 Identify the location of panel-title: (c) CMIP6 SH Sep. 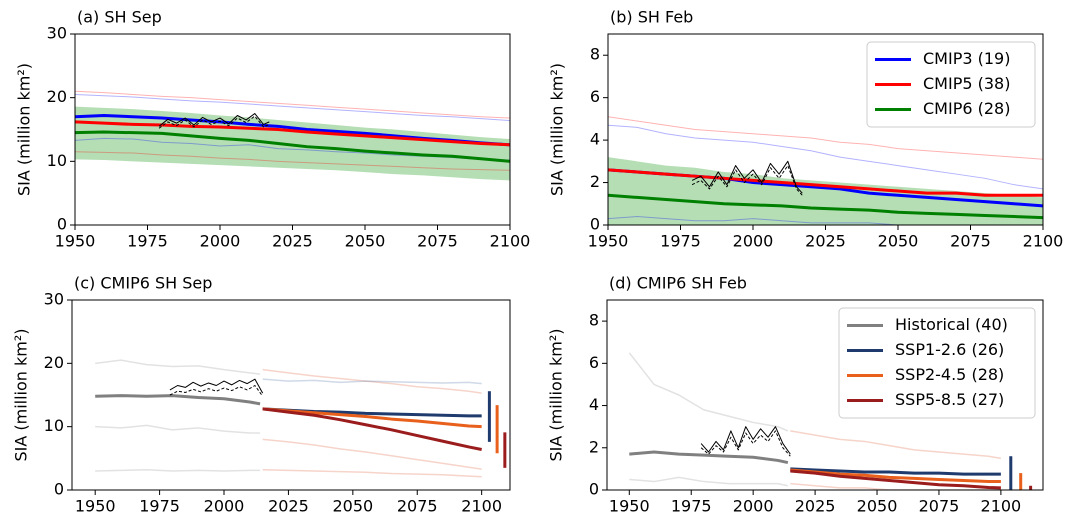
(143, 283).